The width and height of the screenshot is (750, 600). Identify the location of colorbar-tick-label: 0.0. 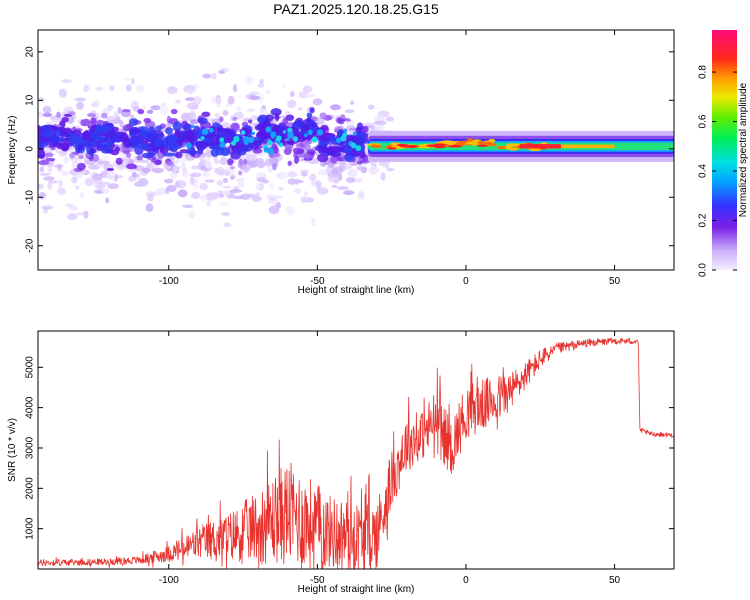
(703, 270).